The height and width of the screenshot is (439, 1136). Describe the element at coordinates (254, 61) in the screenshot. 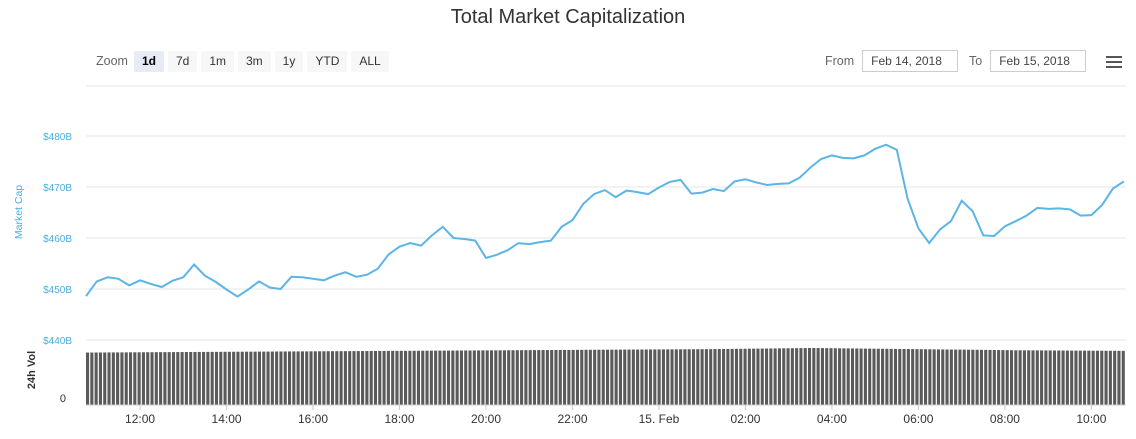

I see `zoom-3m-button: 3m` at that location.